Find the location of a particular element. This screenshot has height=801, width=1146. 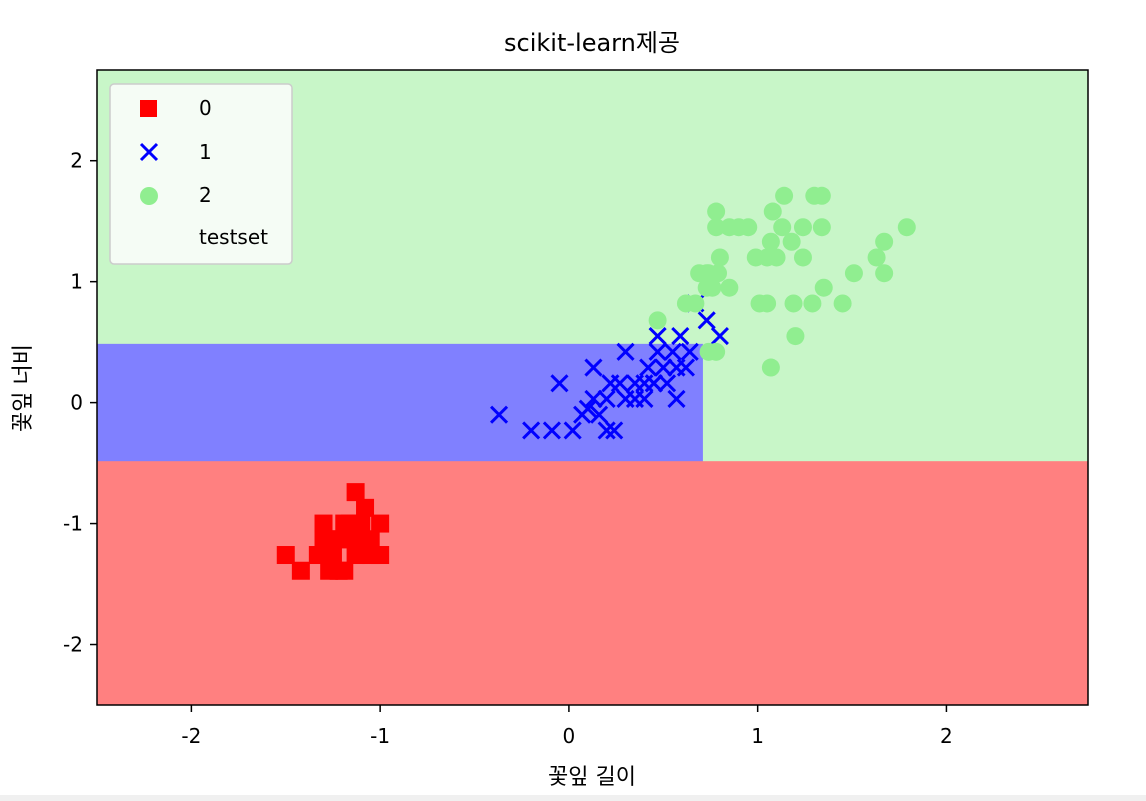

y-tick-label: 1 is located at coordinates (76, 282).